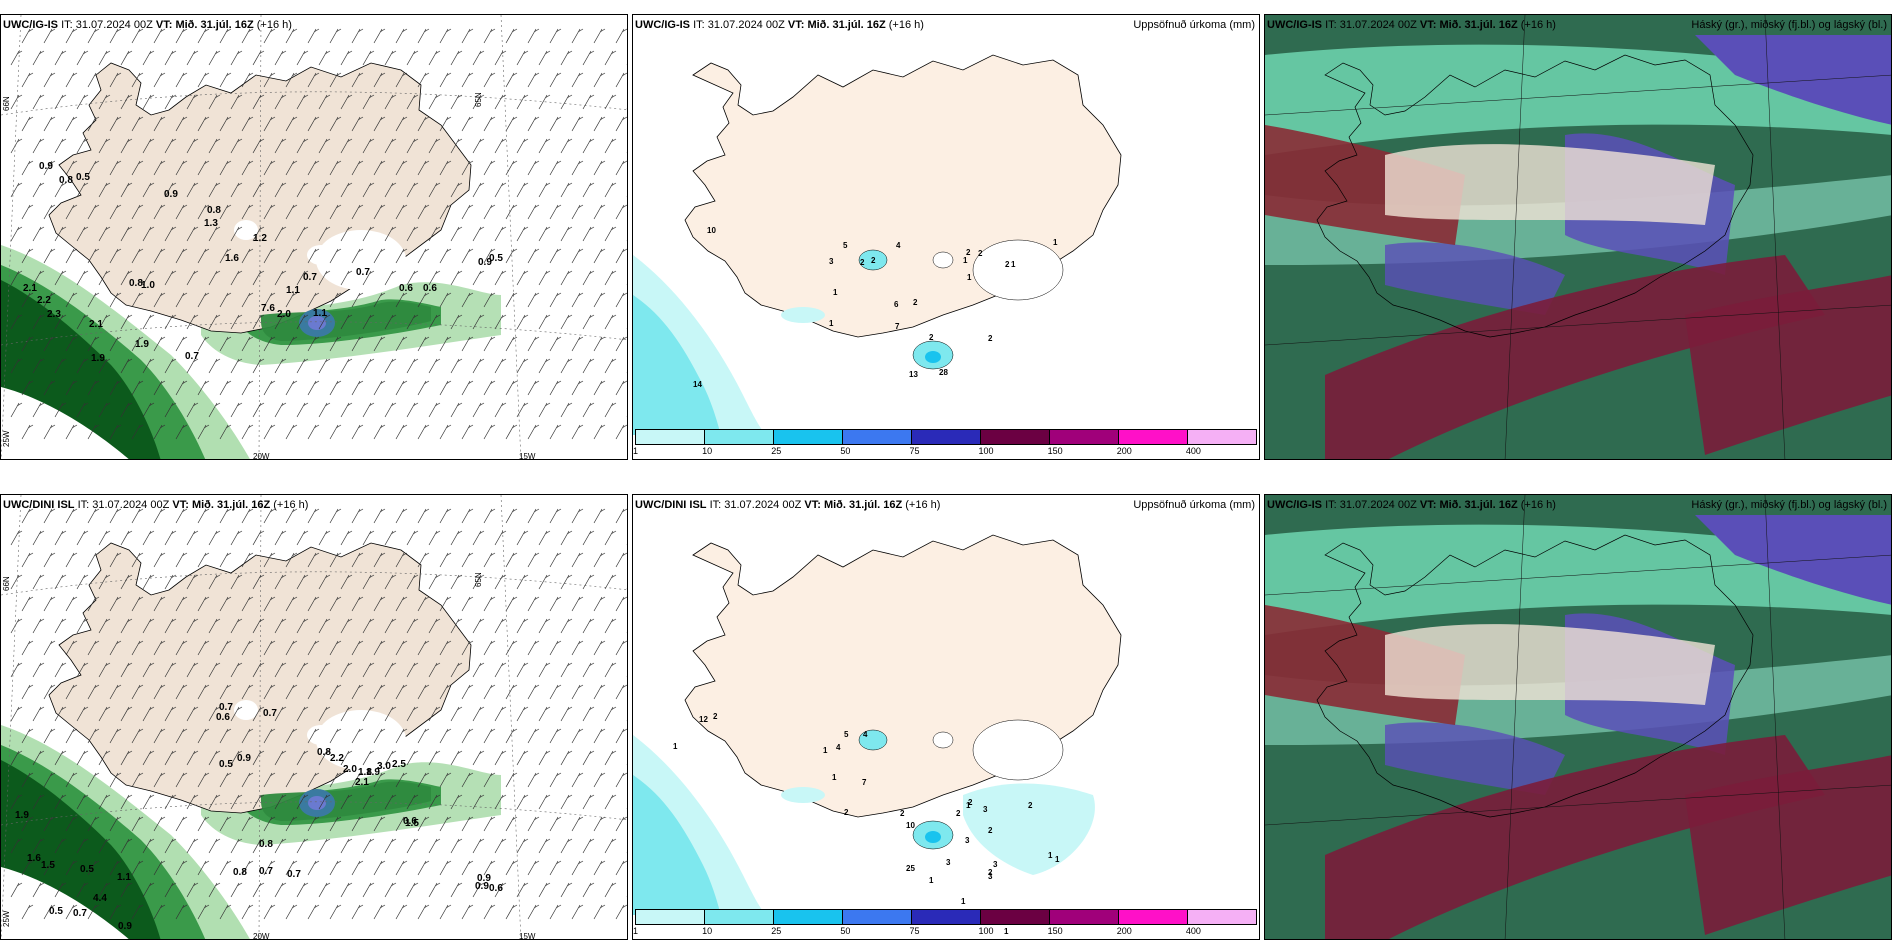 The image size is (1900, 950). Describe the element at coordinates (697, 384) in the screenshot. I see `precip-value: 14` at that location.